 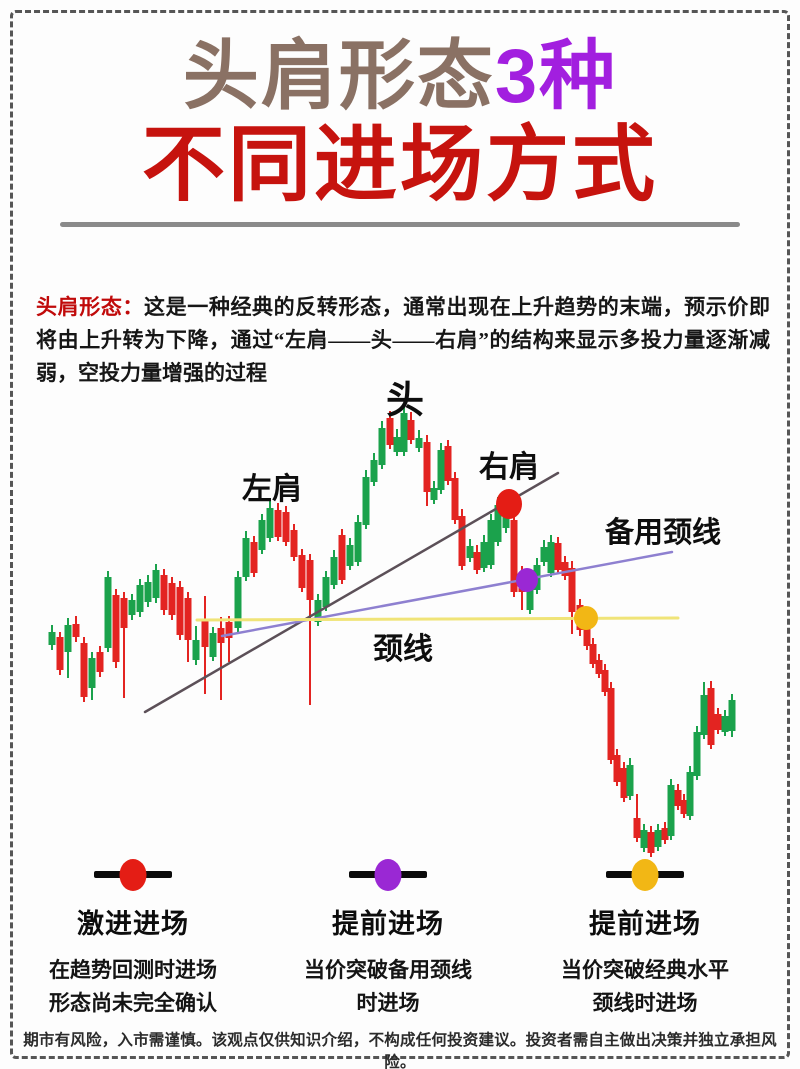 I want to click on title-divider, so click(x=400, y=225).